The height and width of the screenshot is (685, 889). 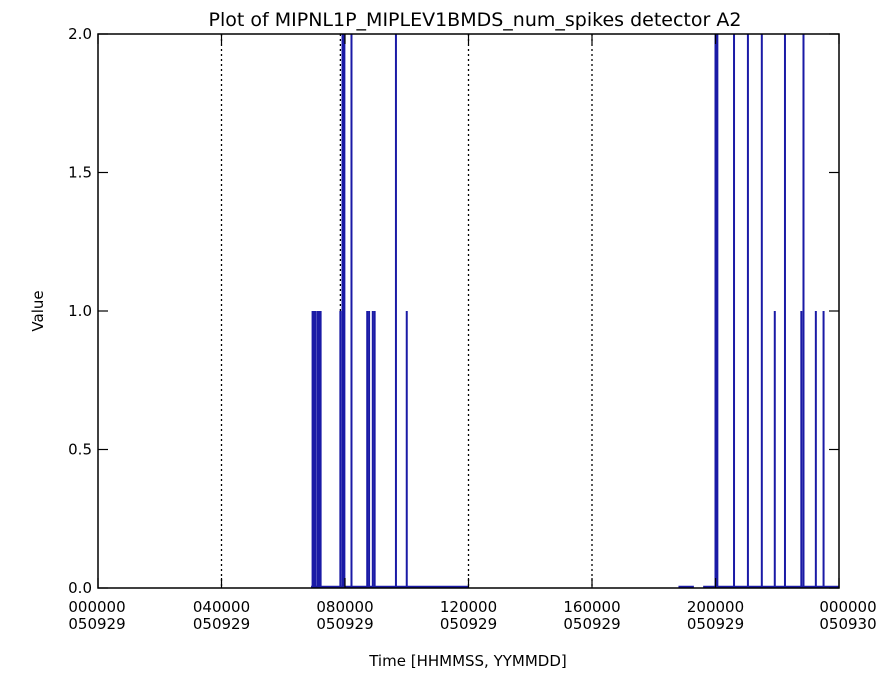 What do you see at coordinates (591, 607) in the screenshot?
I see `x-tick-label-time: 160000` at bounding box center [591, 607].